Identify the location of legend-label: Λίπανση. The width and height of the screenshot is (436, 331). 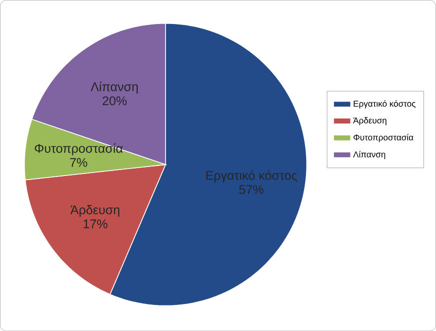
(369, 155).